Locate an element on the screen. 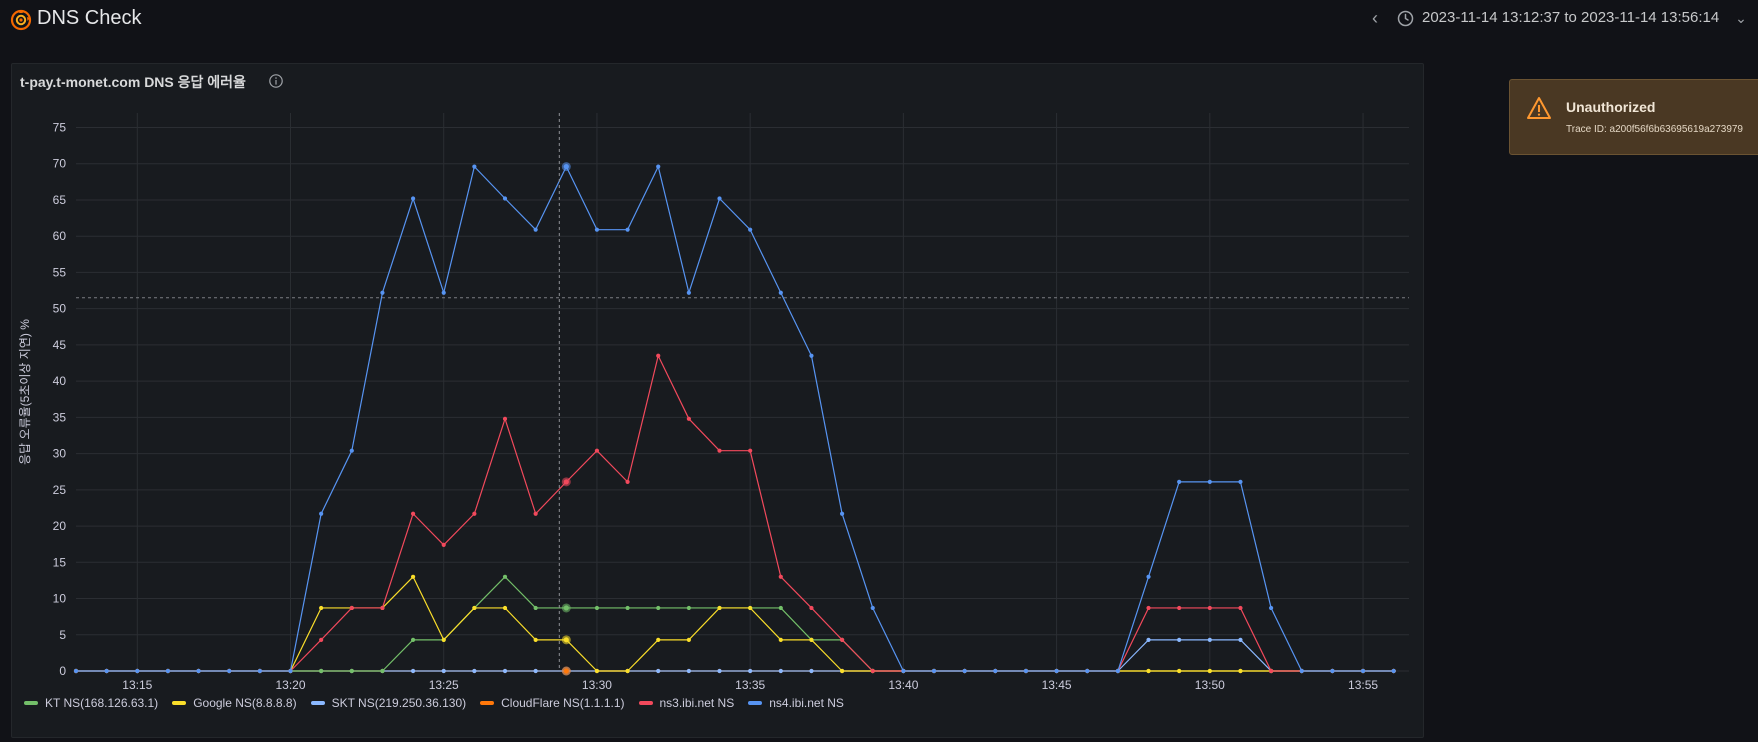 The height and width of the screenshot is (742, 1758). legend-item: ns4.ibi.net NS is located at coordinates (796, 703).